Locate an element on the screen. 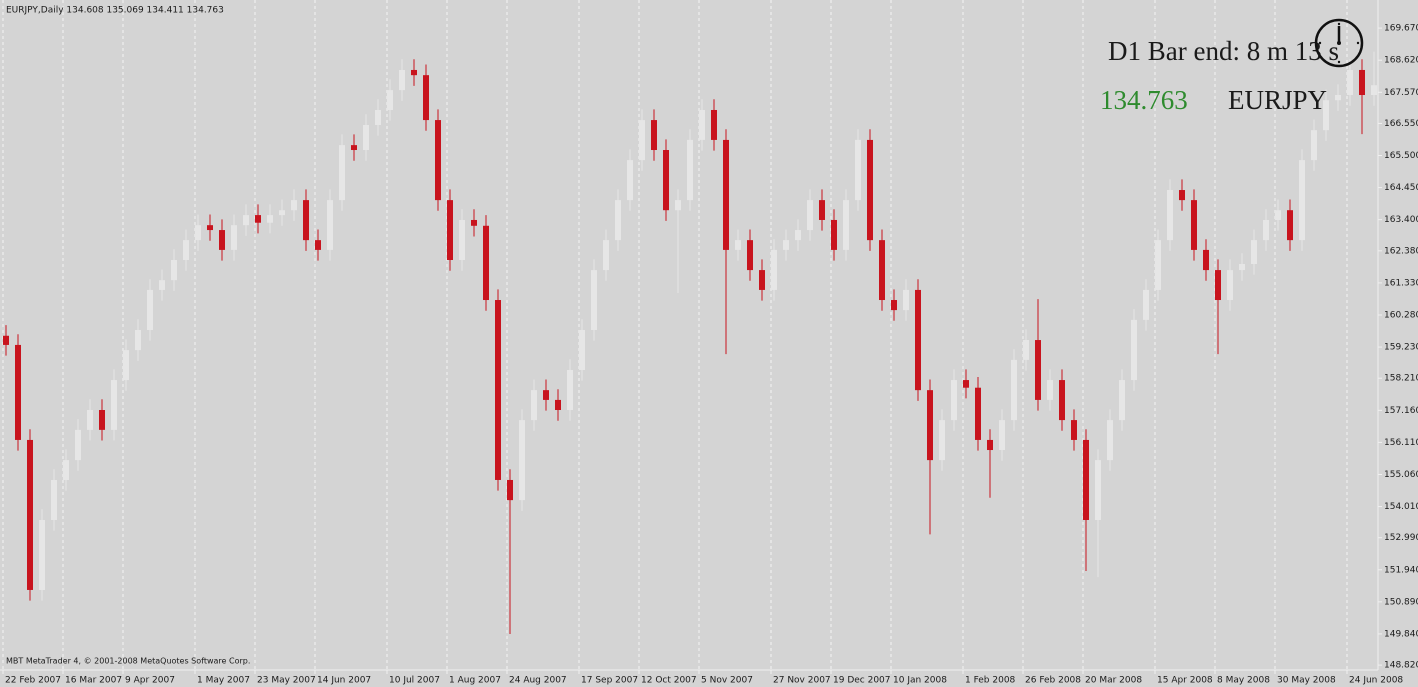 Image resolution: width=1418 pixels, height=687 pixels. x-tick-label: 8 May 2008 is located at coordinates (1243, 681).